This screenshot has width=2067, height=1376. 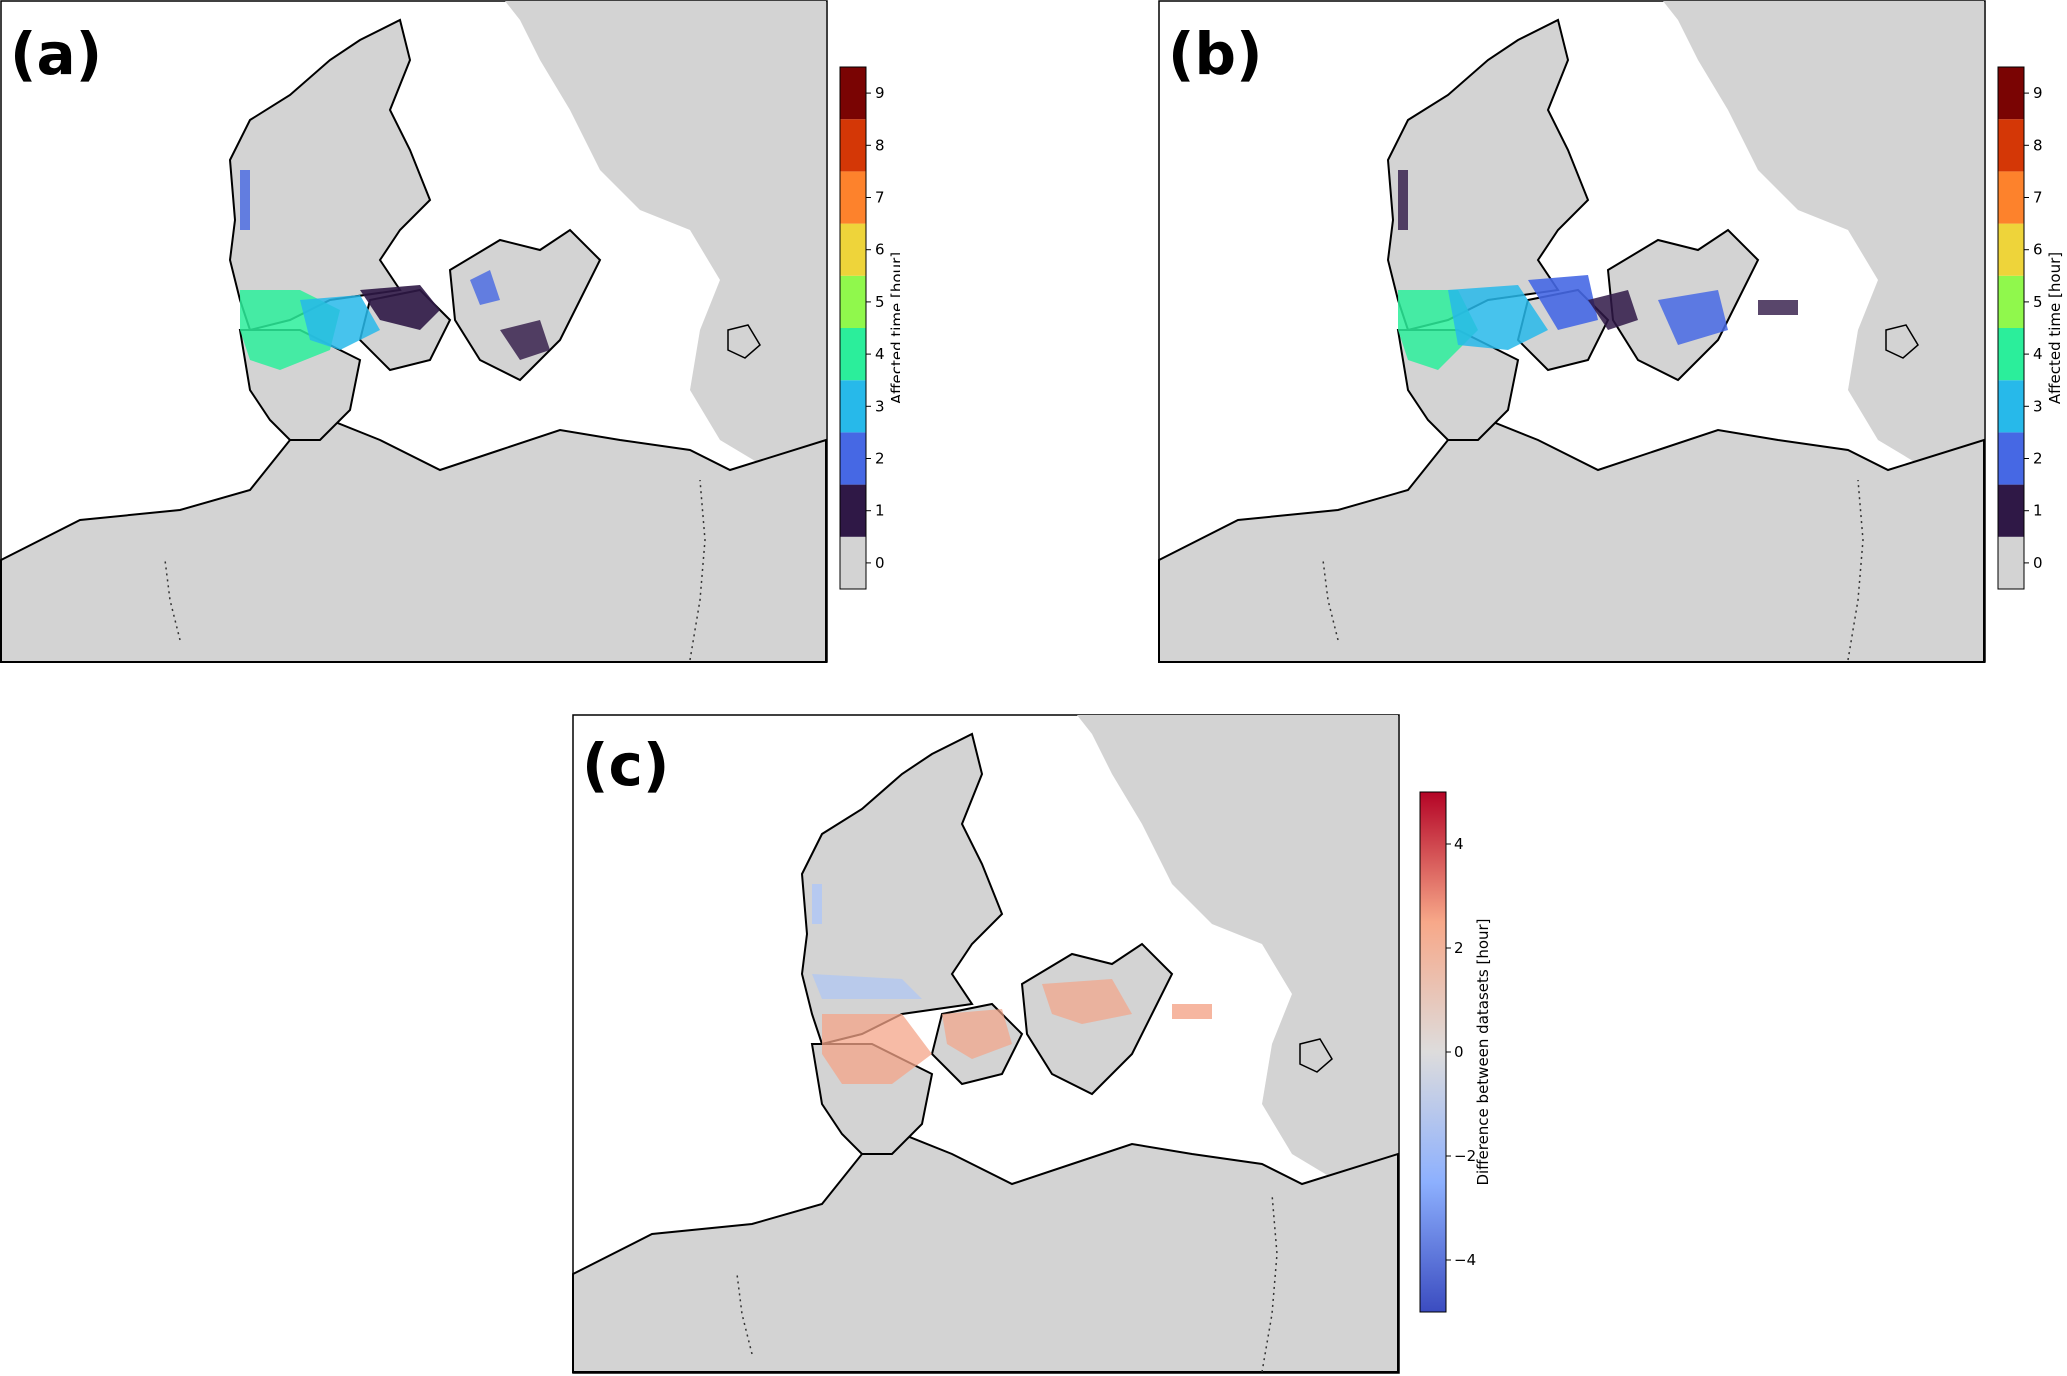 What do you see at coordinates (902, 889) in the screenshot?
I see `land-jutland` at bounding box center [902, 889].